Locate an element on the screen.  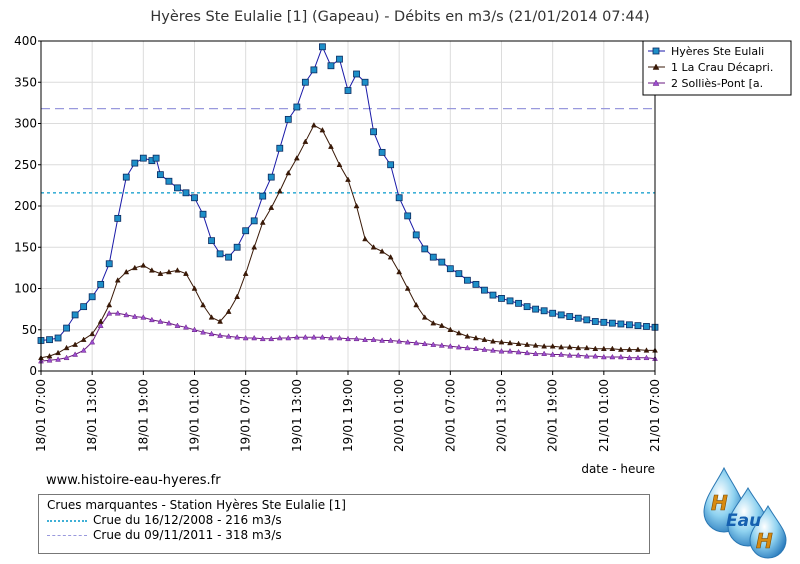
y-tick-label: 300 is located at coordinates (25, 124).